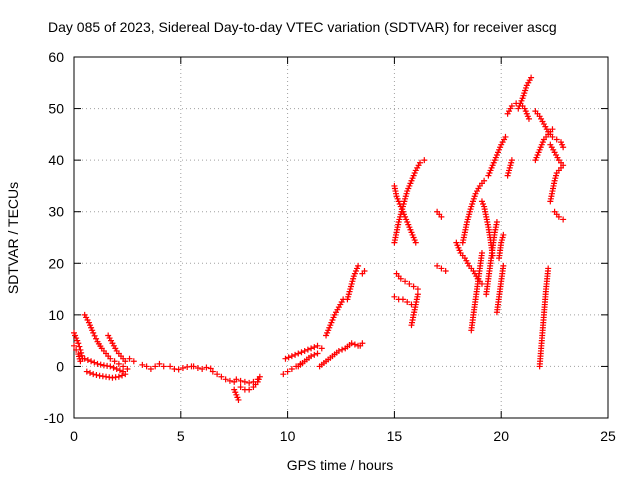 The width and height of the screenshot is (640, 480). I want to click on y-axis-label: SDTVAR / TECUs, so click(13, 238).